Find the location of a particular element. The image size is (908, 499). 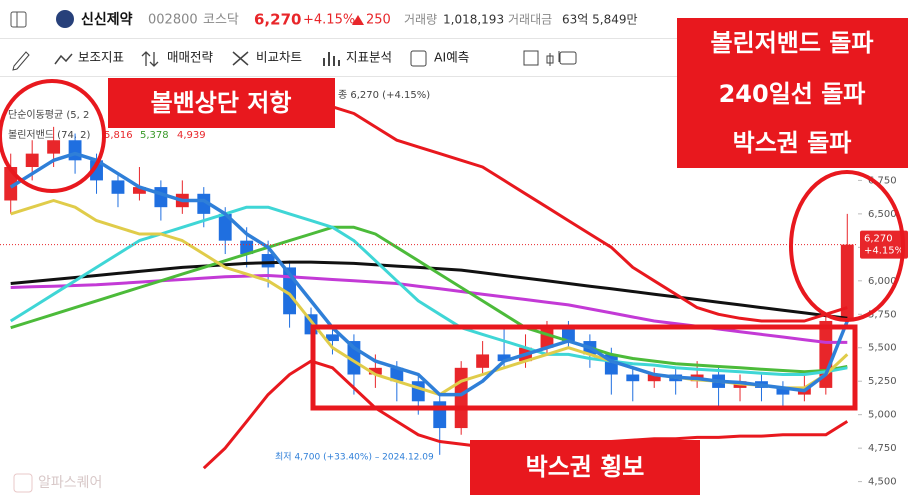

price-tag is located at coordinates (884, 244).